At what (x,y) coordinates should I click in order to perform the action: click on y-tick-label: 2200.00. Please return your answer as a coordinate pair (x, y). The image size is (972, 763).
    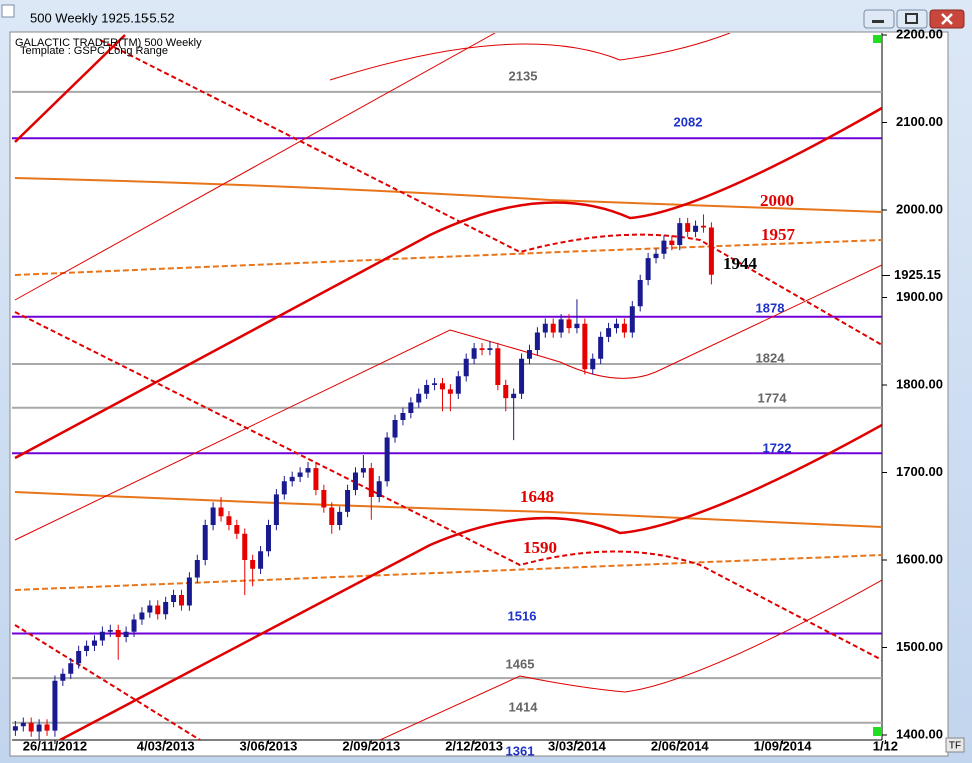
    Looking at the image, I should click on (919, 33).